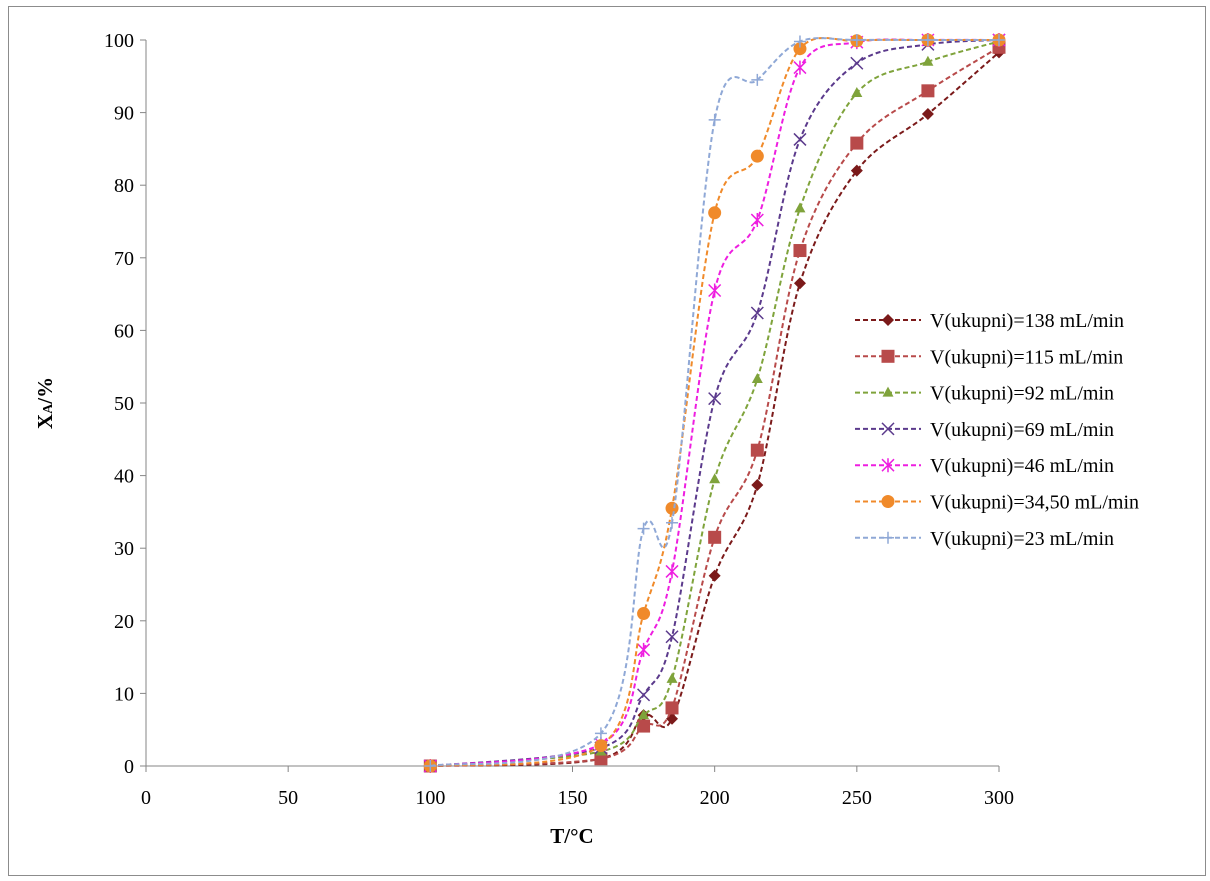 This screenshot has width=1210, height=881. Describe the element at coordinates (715, 798) in the screenshot. I see `x-tick-label: 200` at that location.